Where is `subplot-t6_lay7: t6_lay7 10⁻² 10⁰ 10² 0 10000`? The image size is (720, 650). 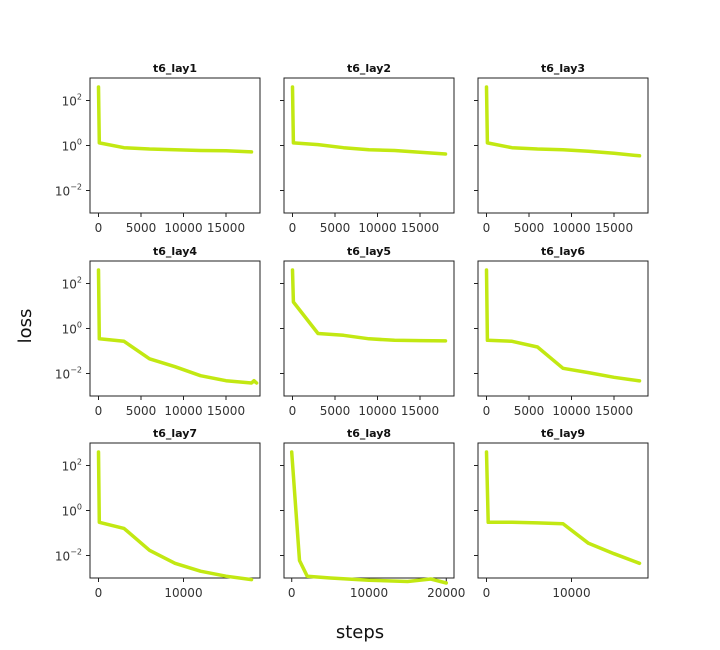 subplot-t6_lay7: t6_lay7 10⁻² 10⁰ 10² 0 10000 is located at coordinates (158, 513).